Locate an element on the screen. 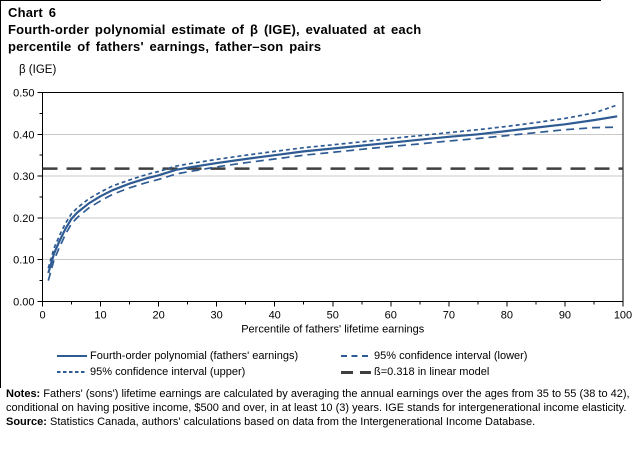 This screenshot has height=454, width=643. svg-text: 20 is located at coordinates (158, 316).